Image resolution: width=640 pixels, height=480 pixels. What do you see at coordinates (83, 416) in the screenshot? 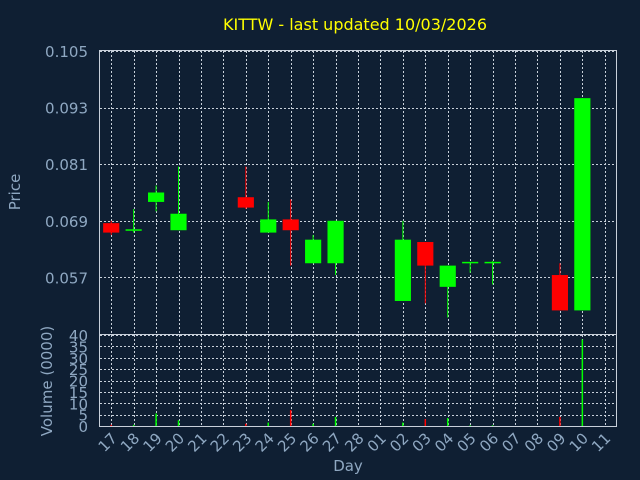
I see `volume-y-tick-label: 5` at bounding box center [83, 416].